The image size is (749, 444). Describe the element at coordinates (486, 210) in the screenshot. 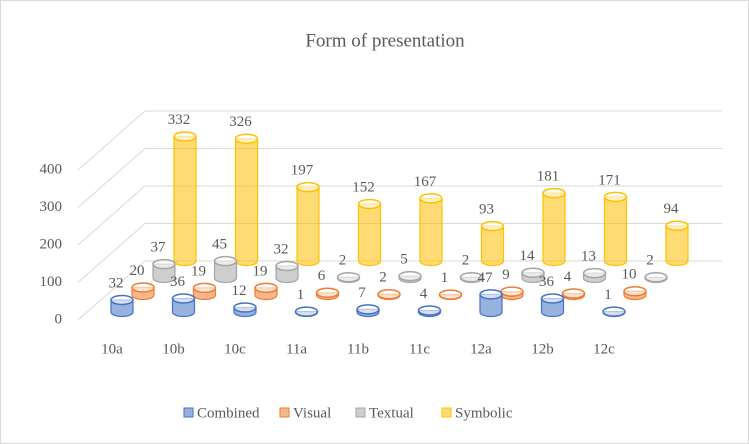

I see `value-label: 93` at that location.